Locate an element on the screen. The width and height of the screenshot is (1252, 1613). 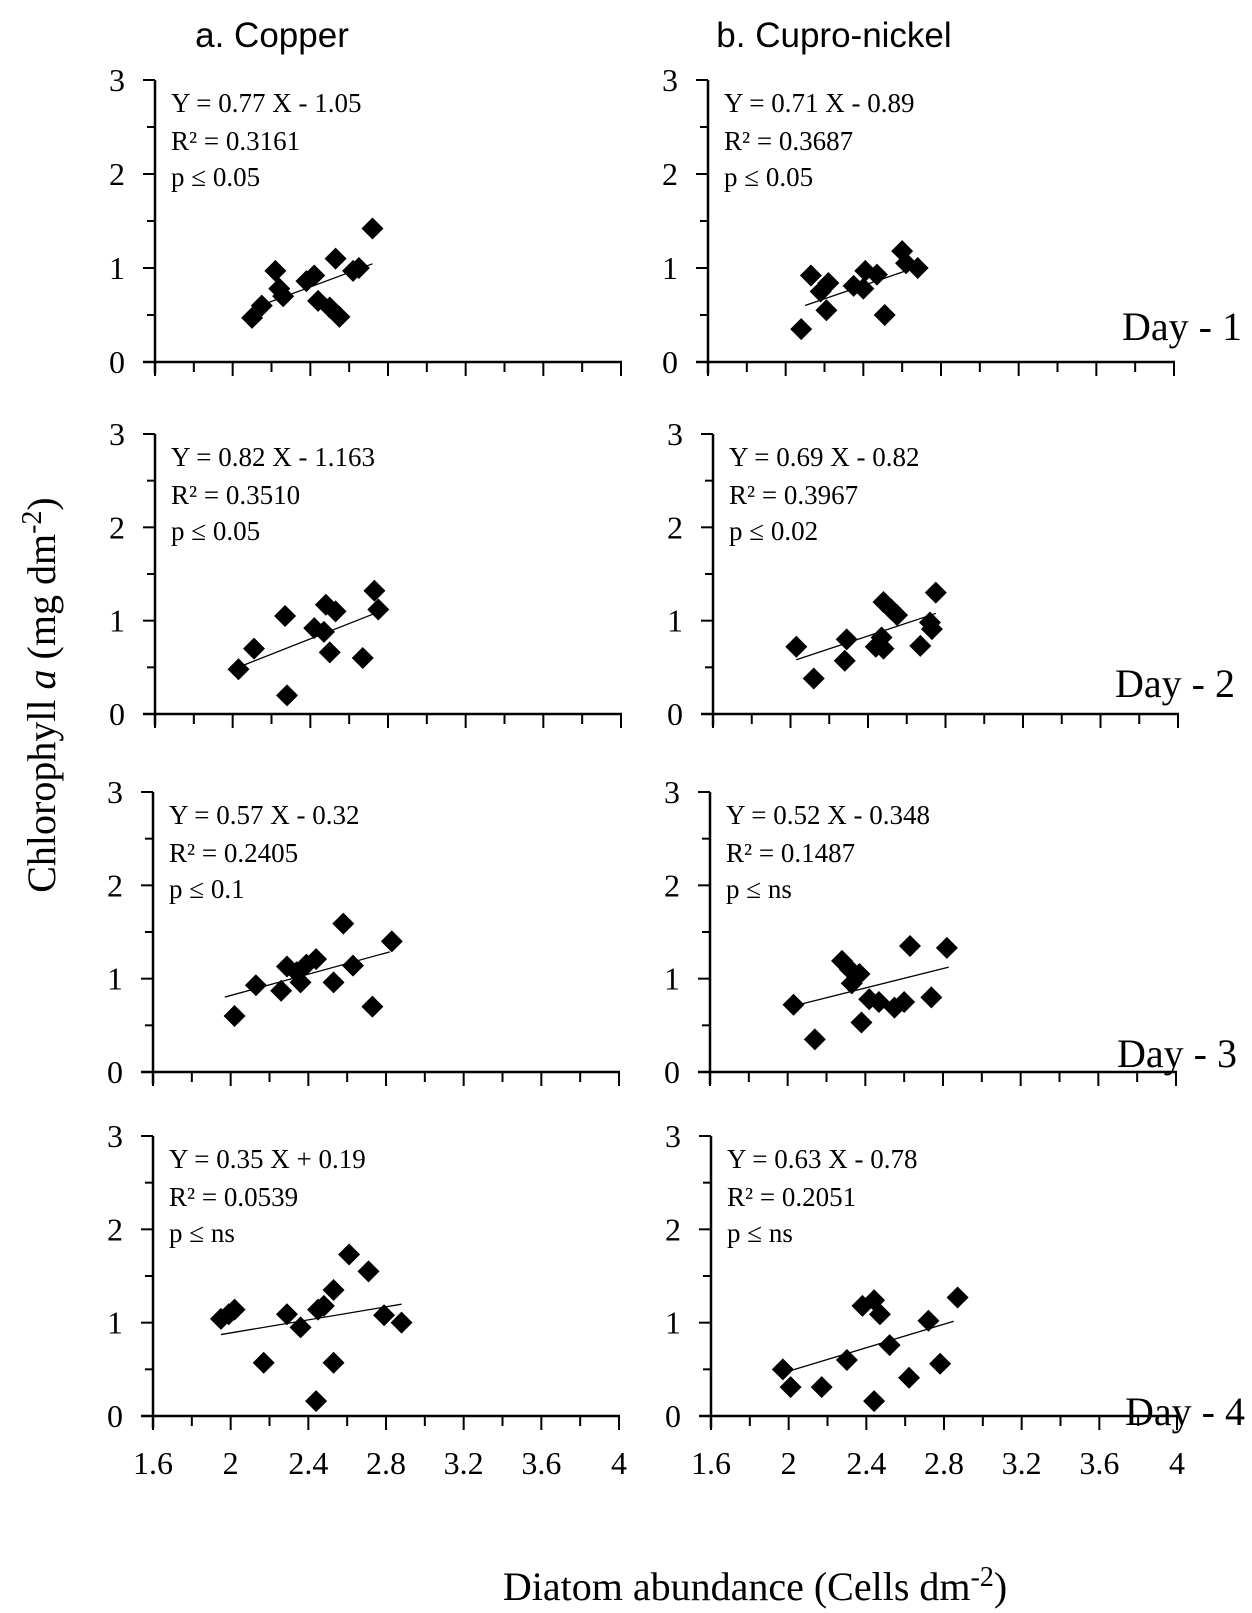
y-axis-title-close: ) is located at coordinates (41, 503).